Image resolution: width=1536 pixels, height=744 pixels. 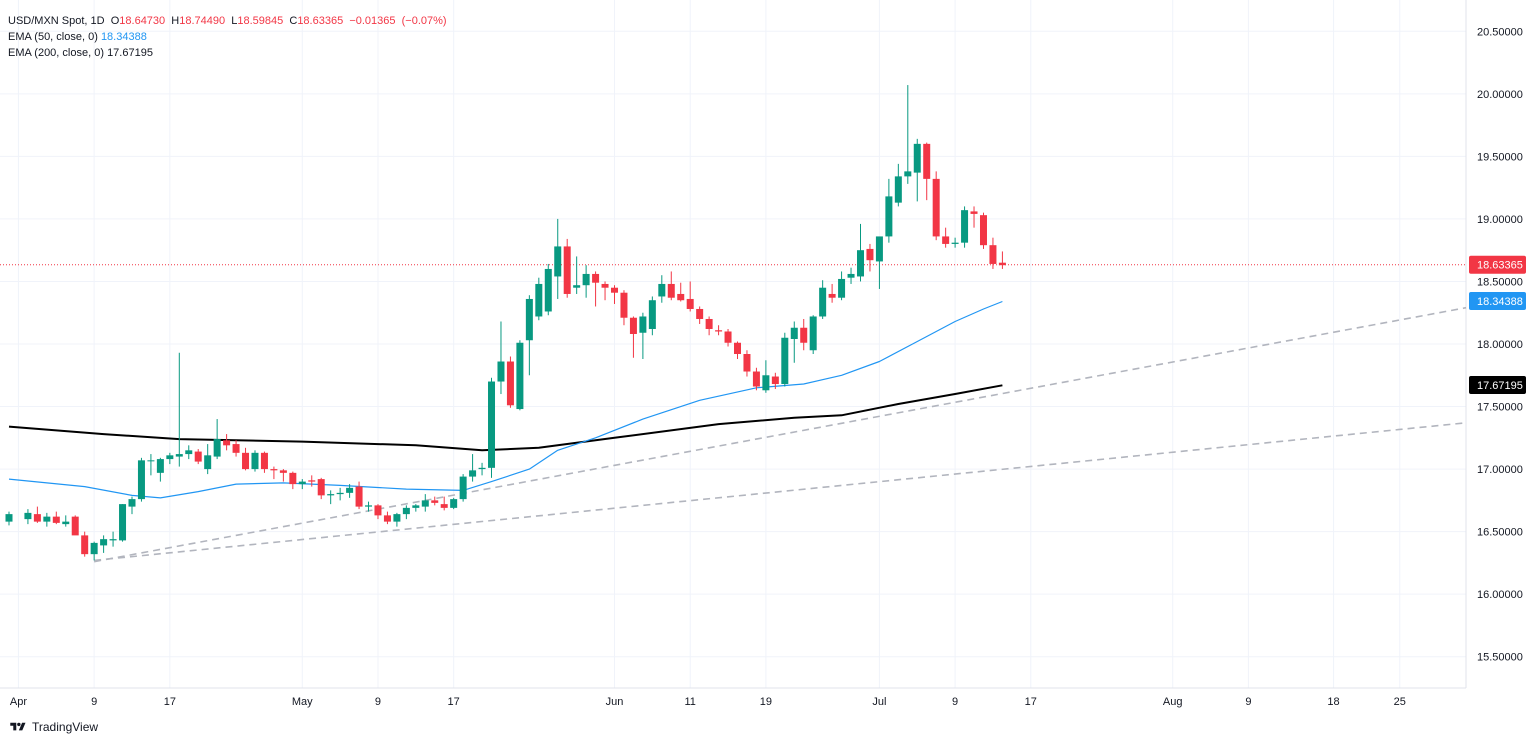 I want to click on ema200-line, so click(x=505, y=418).